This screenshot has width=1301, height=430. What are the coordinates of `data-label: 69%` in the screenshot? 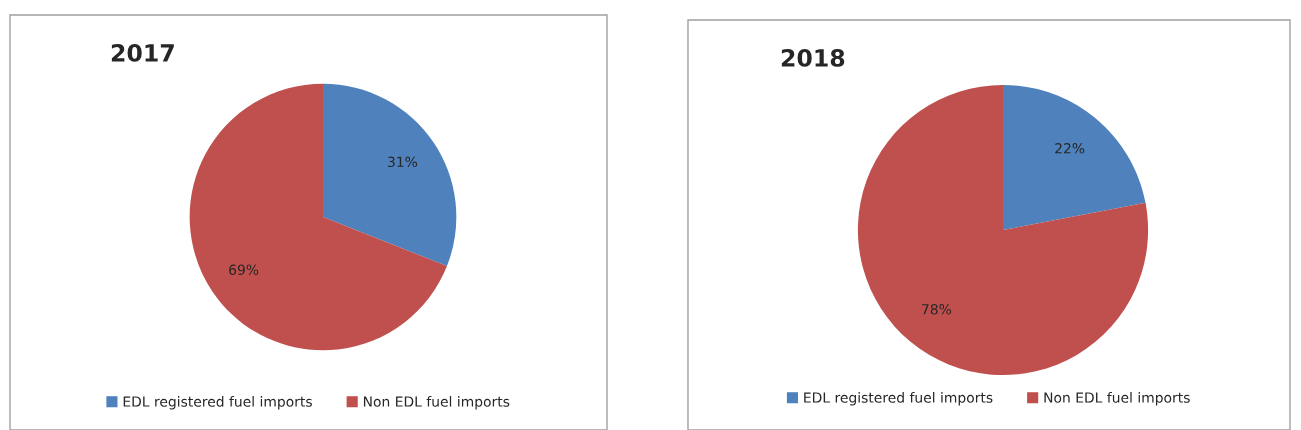 It's located at (244, 269).